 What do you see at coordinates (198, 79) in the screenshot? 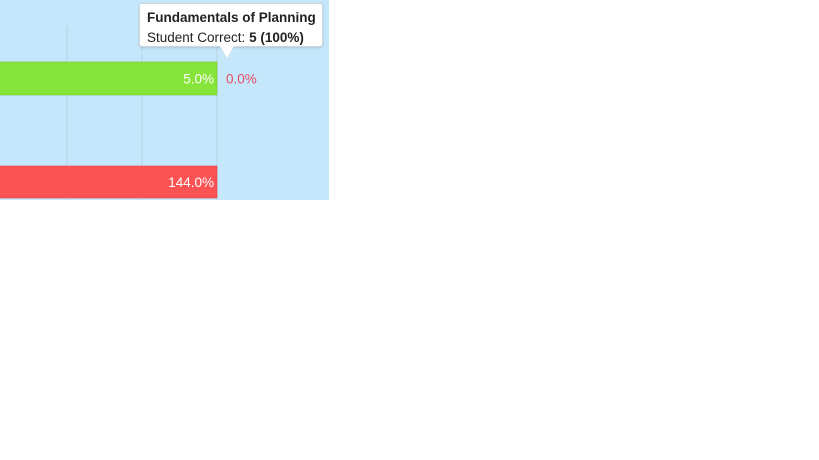
I see `bar-value-label-0: 5.0%` at bounding box center [198, 79].